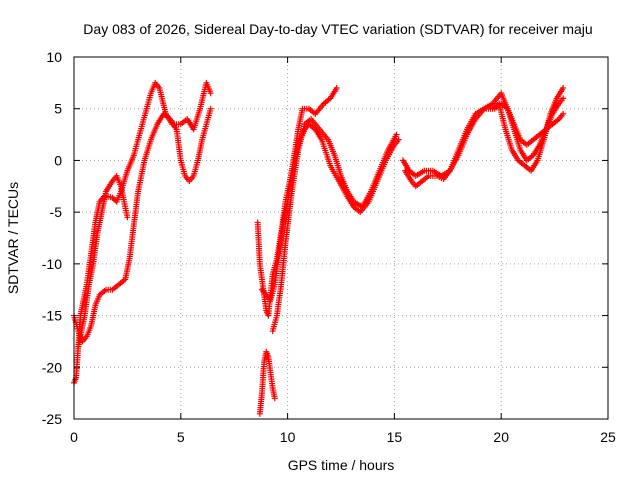 Image resolution: width=640 pixels, height=480 pixels. Describe the element at coordinates (52, 419) in the screenshot. I see `y-tick-label: -25` at that location.